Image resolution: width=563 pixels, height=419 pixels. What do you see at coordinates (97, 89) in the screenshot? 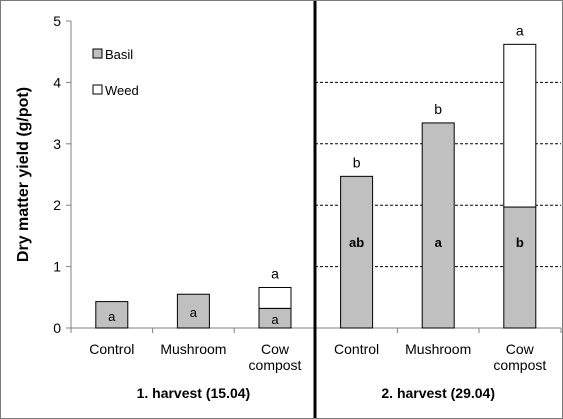
I see `legend-swatch-weed` at bounding box center [97, 89].